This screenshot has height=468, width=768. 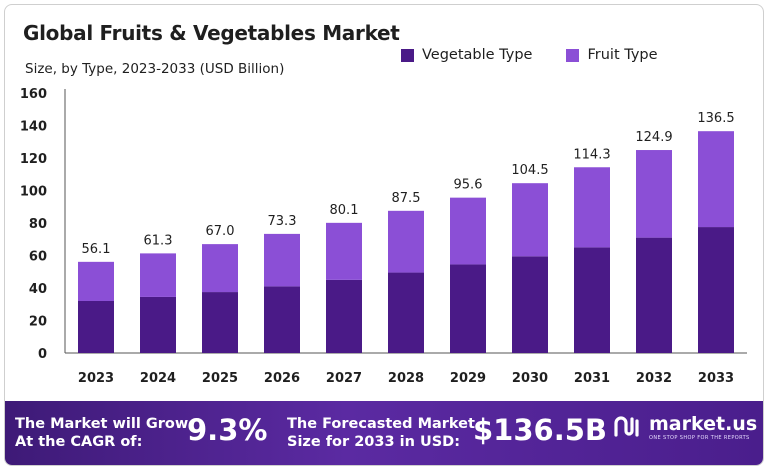 I want to click on brand: market.us ONE STOP SHOP FOR THE REPORTS, so click(x=685, y=427).